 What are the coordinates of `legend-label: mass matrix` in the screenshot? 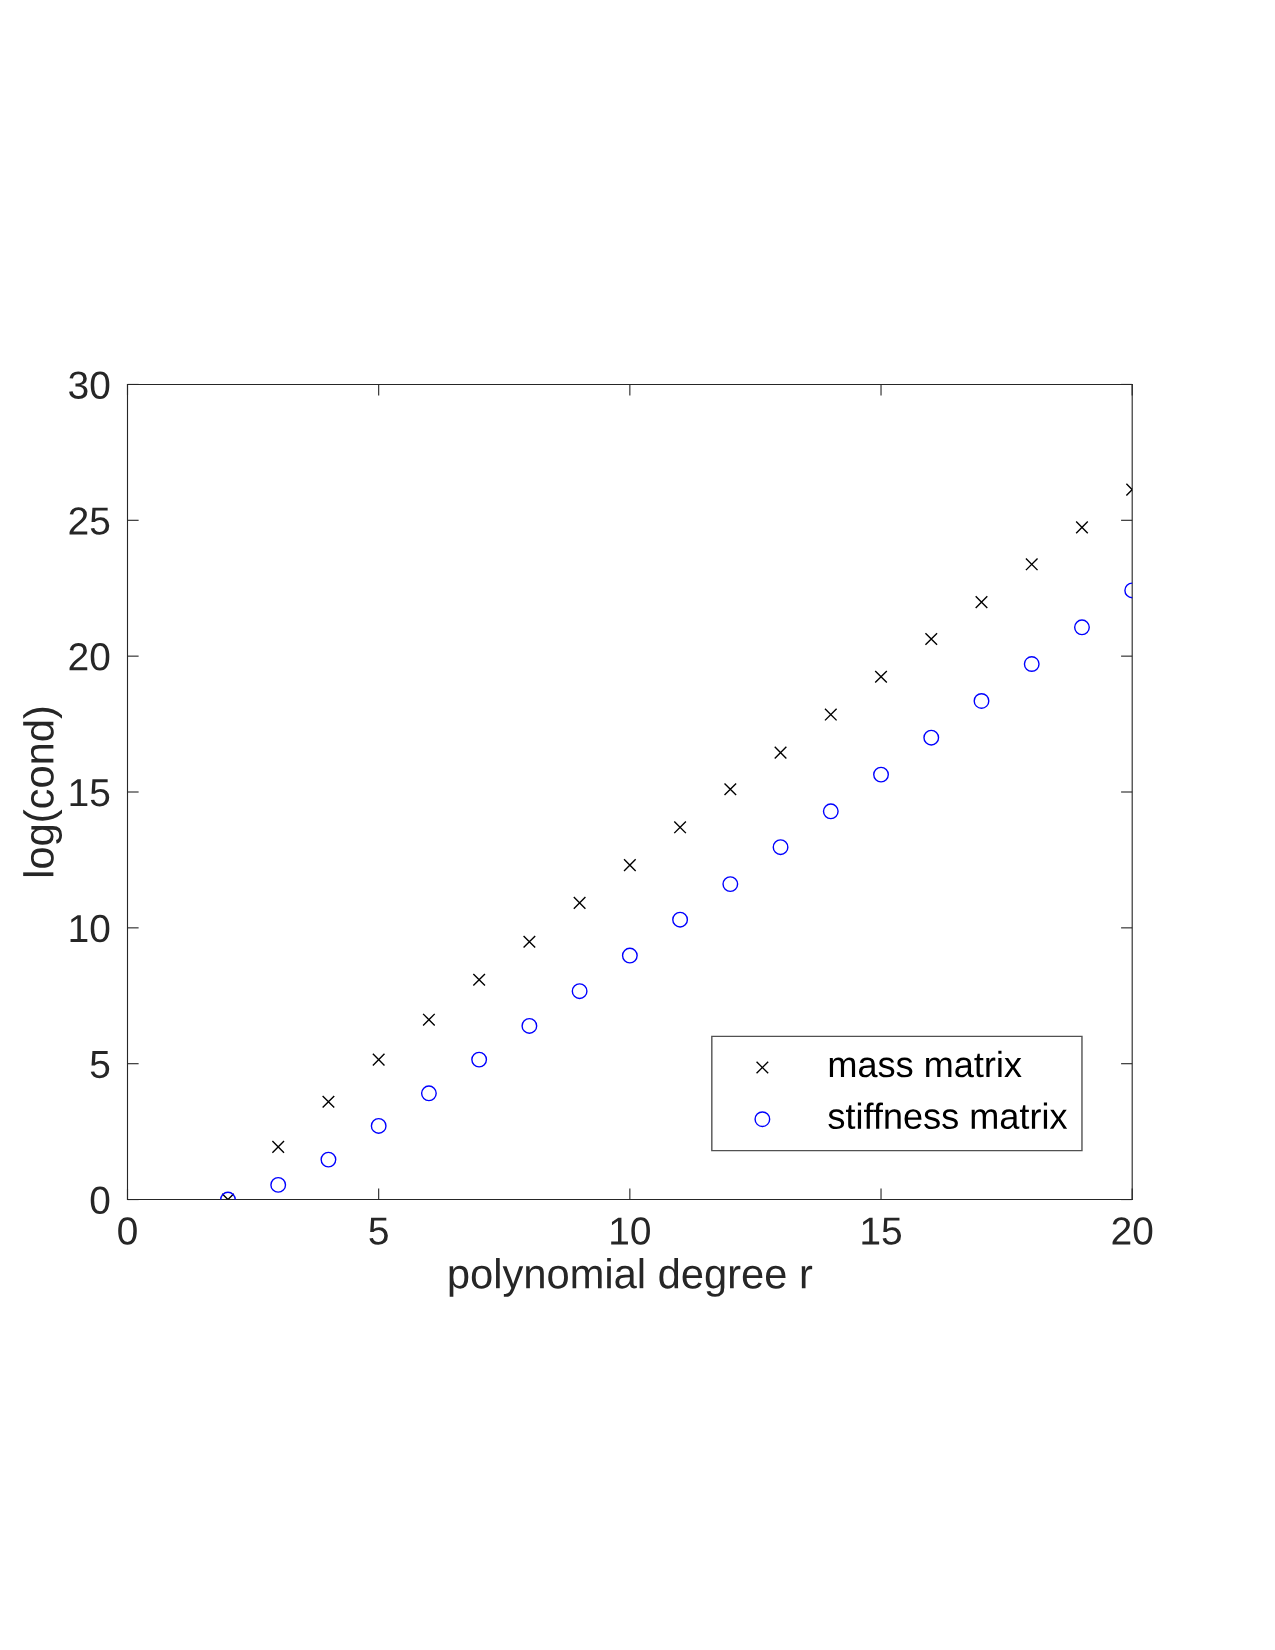 It's located at (925, 1064).